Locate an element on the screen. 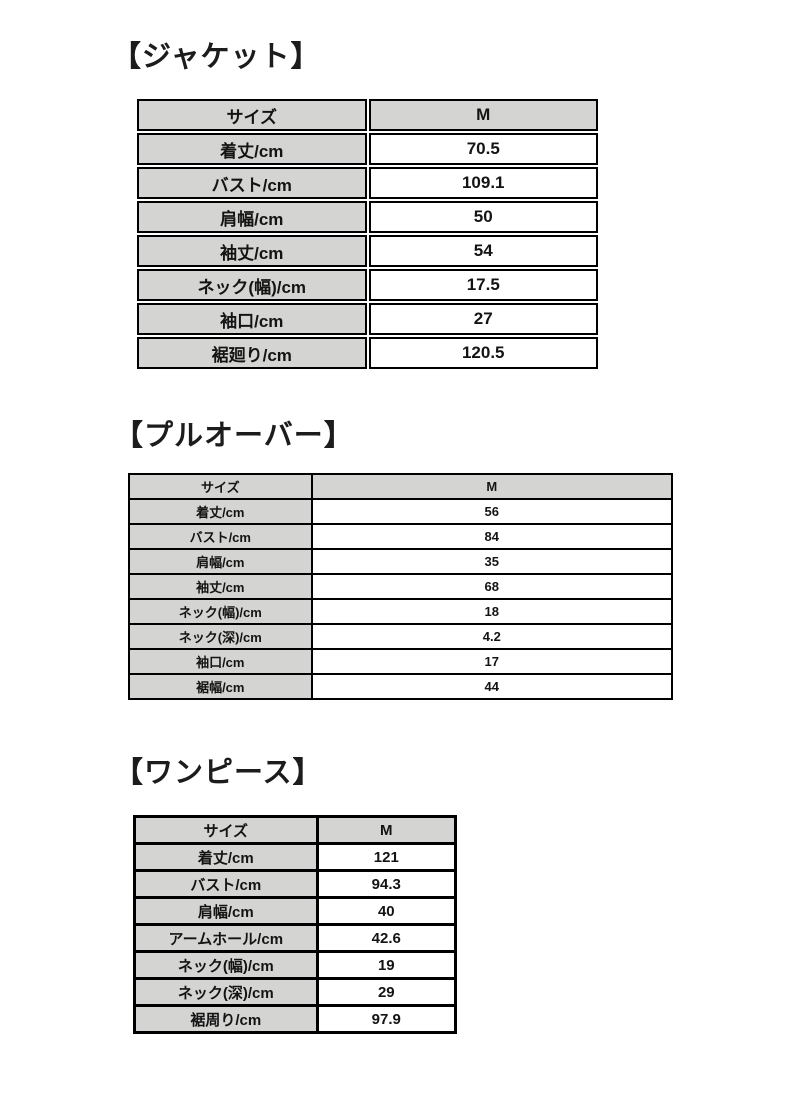 This screenshot has width=800, height=1100. measurement-label: アームホール/cm is located at coordinates (226, 938).